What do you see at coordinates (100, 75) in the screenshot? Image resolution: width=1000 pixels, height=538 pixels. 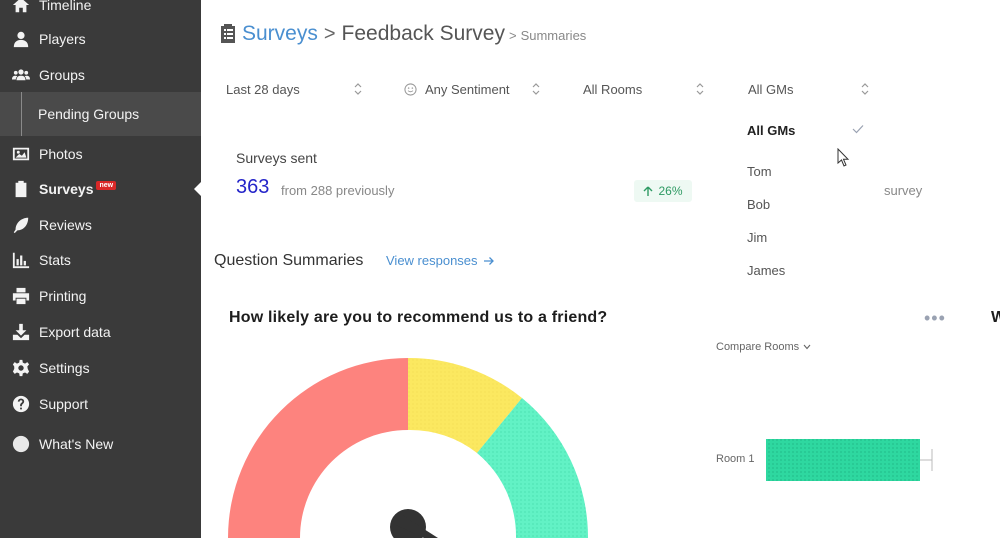 I see `sidebar-item-groups: Groups` at bounding box center [100, 75].